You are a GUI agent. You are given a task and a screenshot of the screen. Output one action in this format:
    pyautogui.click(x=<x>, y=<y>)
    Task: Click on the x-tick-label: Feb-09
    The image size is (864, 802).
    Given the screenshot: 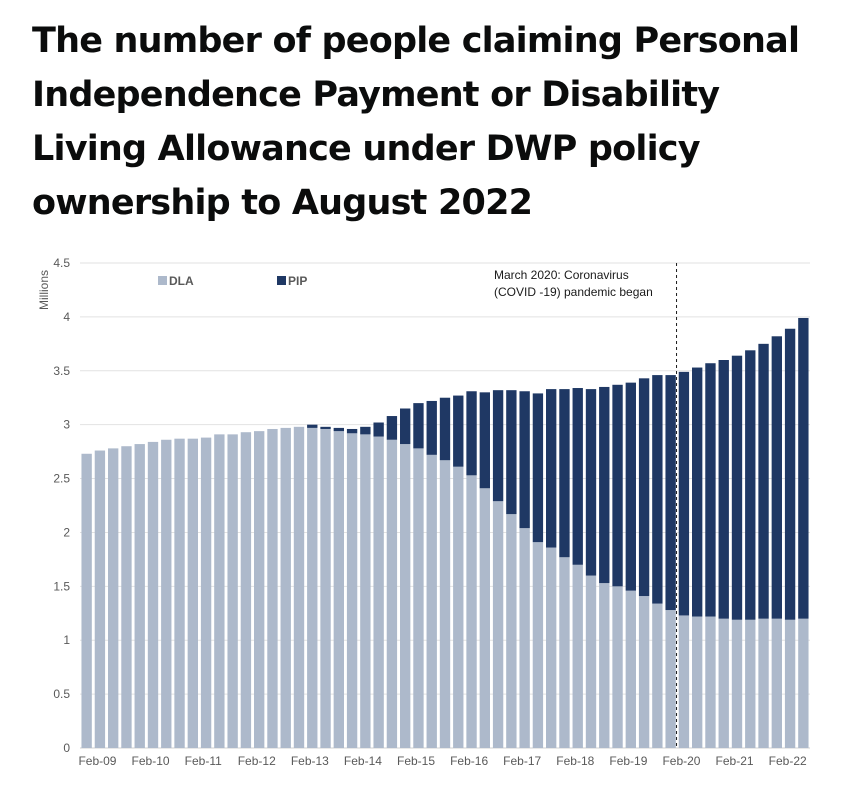 What is the action you would take?
    pyautogui.click(x=97, y=761)
    